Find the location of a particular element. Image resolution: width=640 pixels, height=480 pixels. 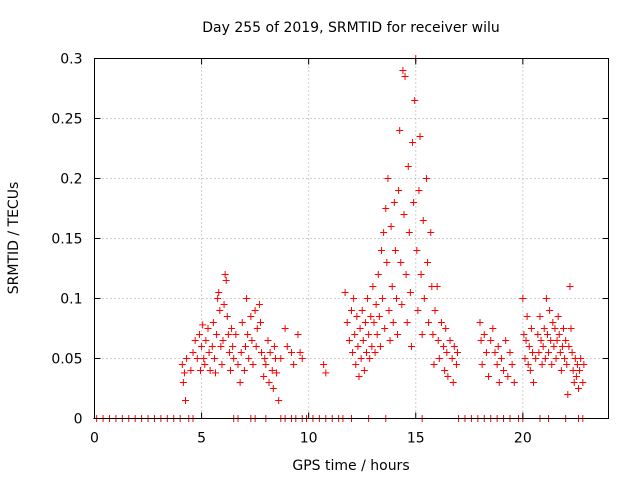

y-tick-label: 0 is located at coordinates (78, 420).